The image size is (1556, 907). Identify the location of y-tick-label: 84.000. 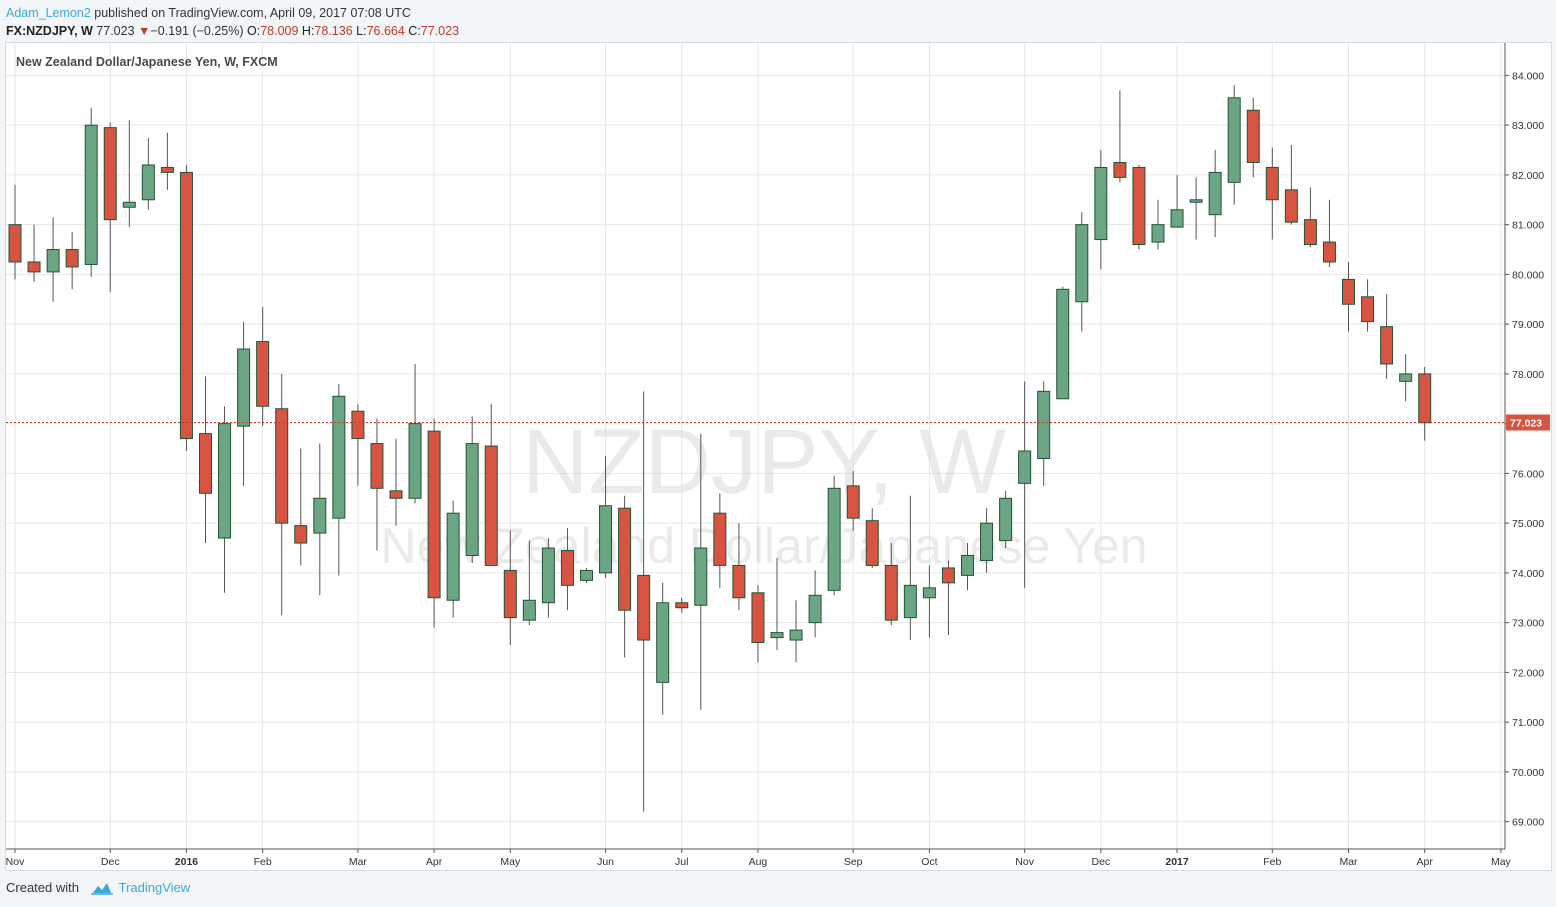
(1528, 76).